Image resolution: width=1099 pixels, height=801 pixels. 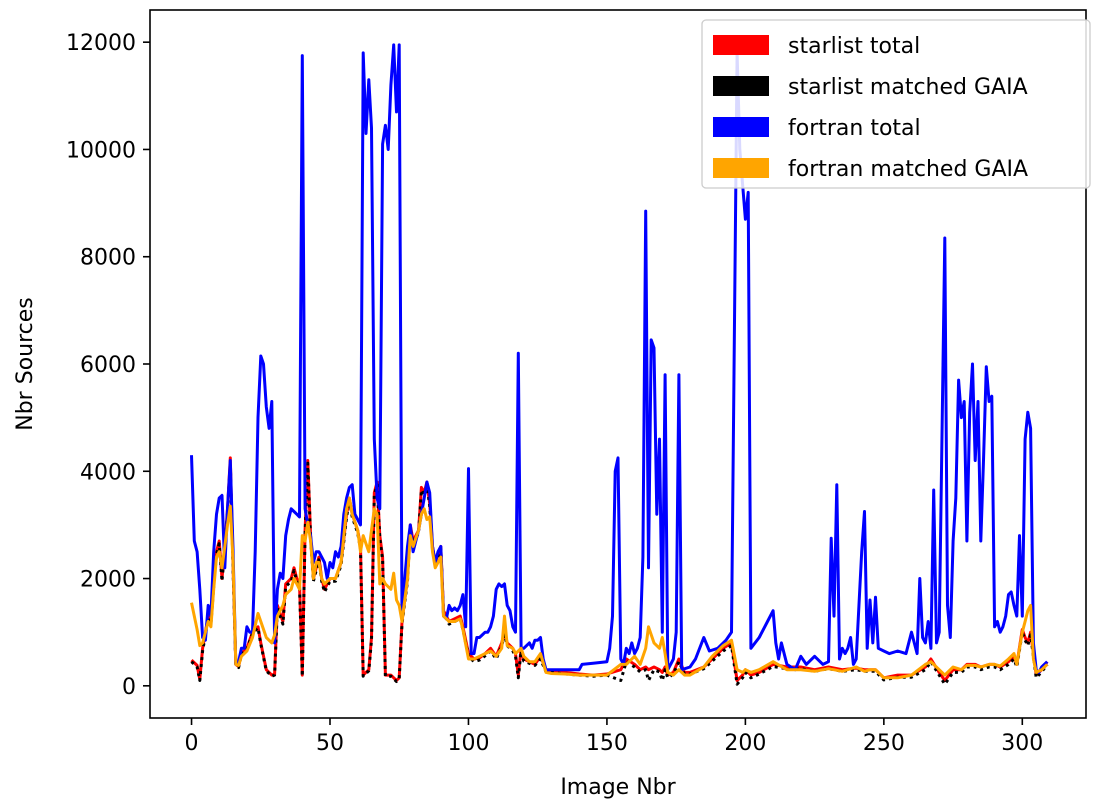 I want to click on y-tick-label: 2000, so click(x=108, y=580).